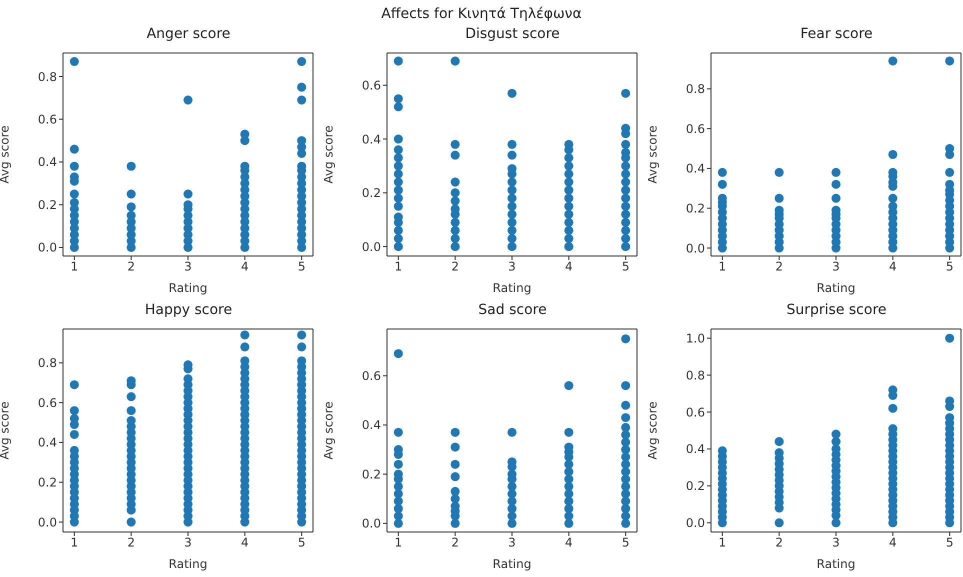  What do you see at coordinates (302, 543) in the screenshot?
I see `x-tick-label: 5` at bounding box center [302, 543].